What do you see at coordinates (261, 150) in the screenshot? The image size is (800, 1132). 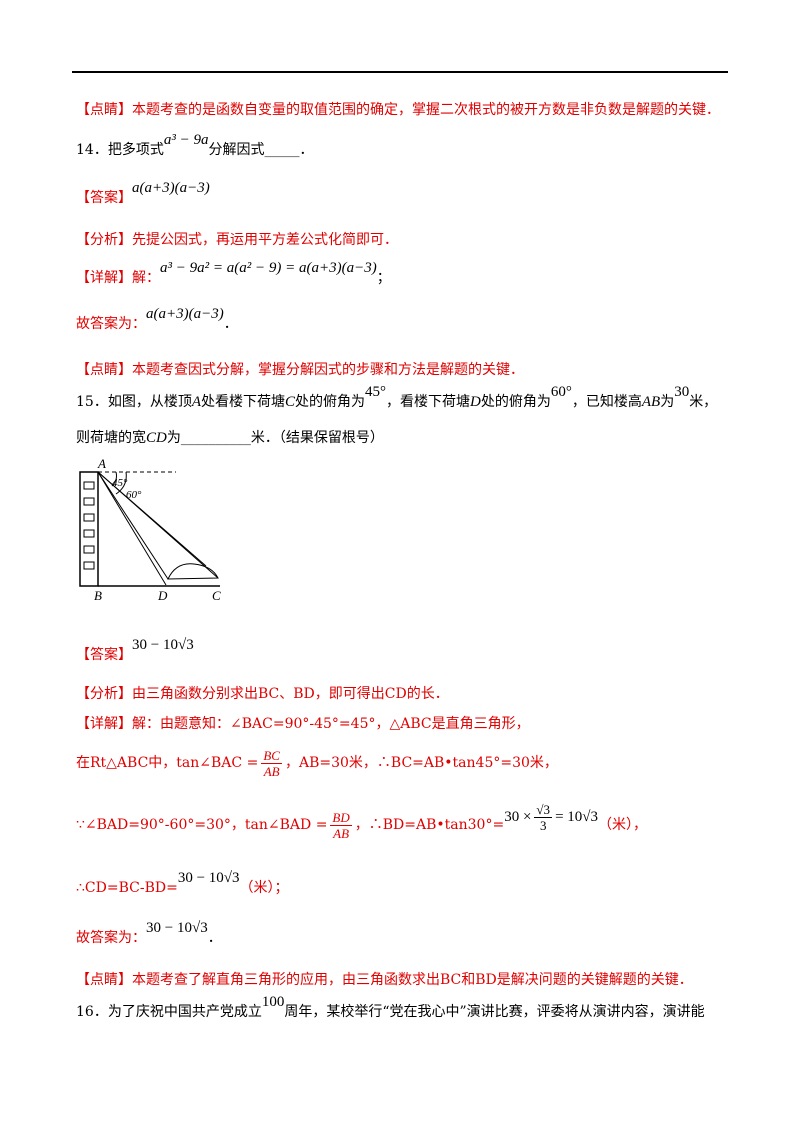 I see `text: 分解因式_____．` at bounding box center [261, 150].